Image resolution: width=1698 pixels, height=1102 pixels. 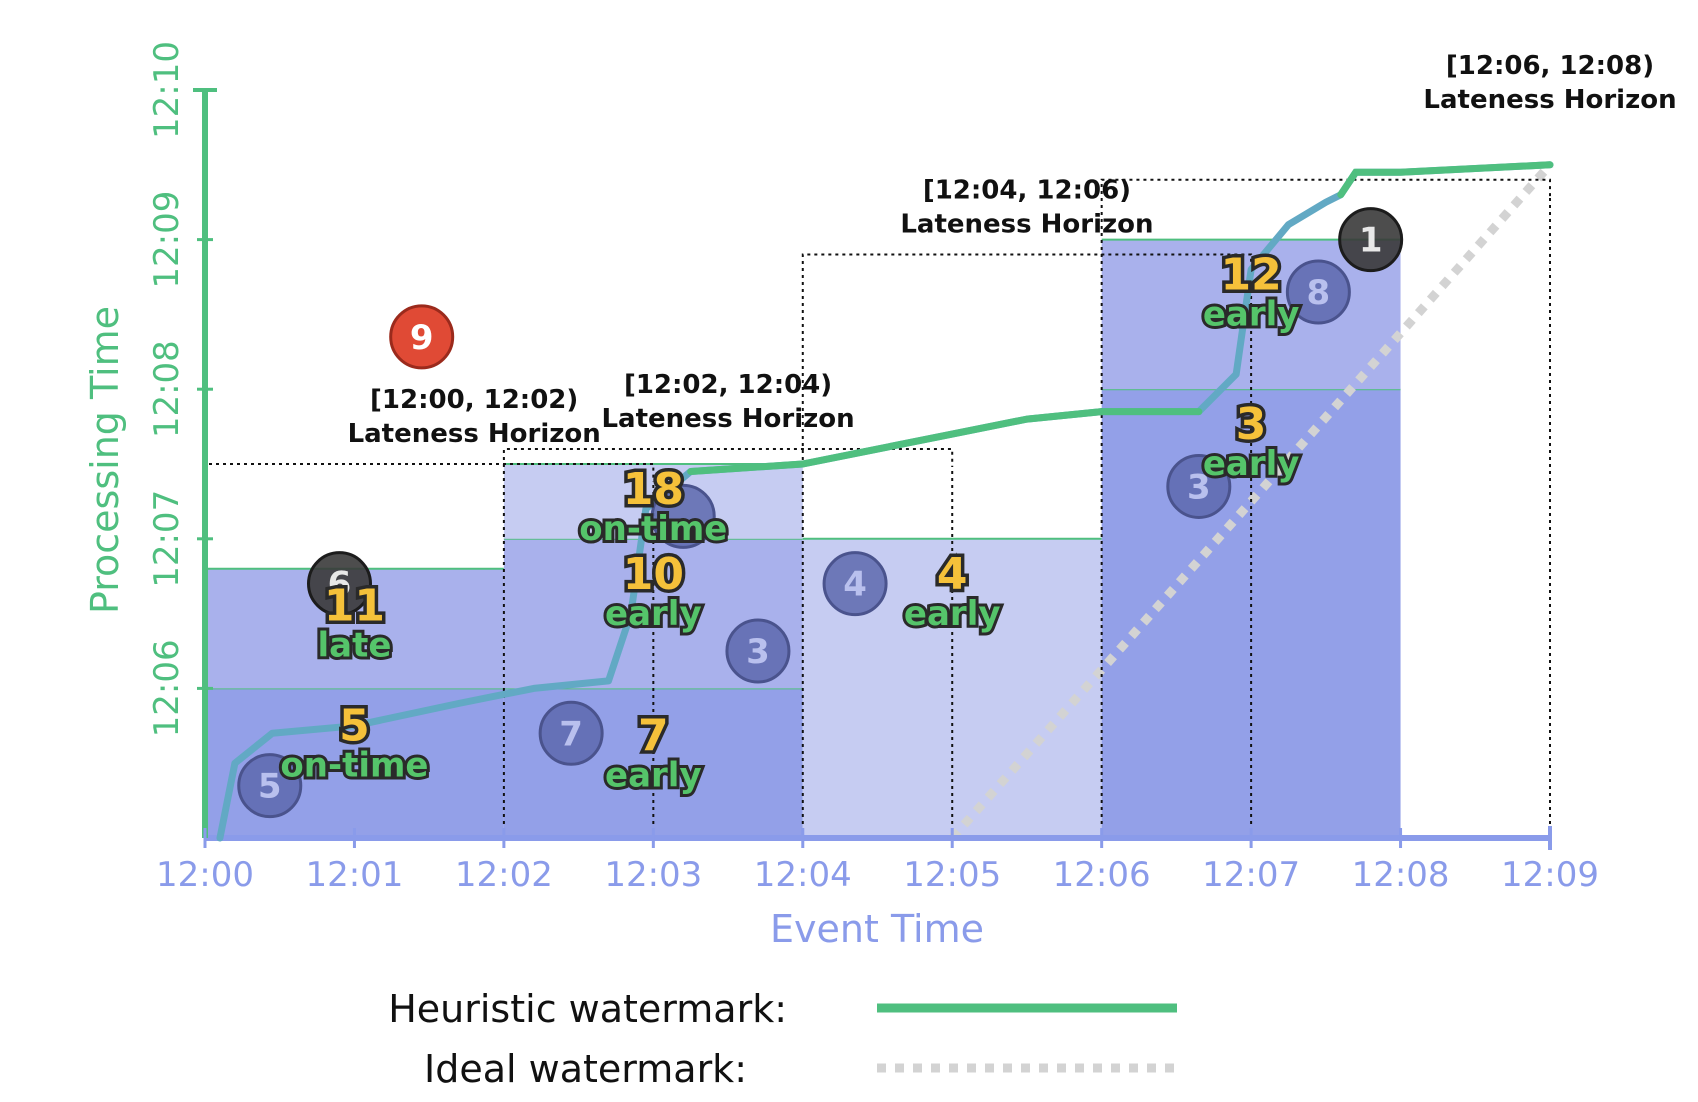 I want to click on pane-count-label: 11, so click(x=354, y=606).